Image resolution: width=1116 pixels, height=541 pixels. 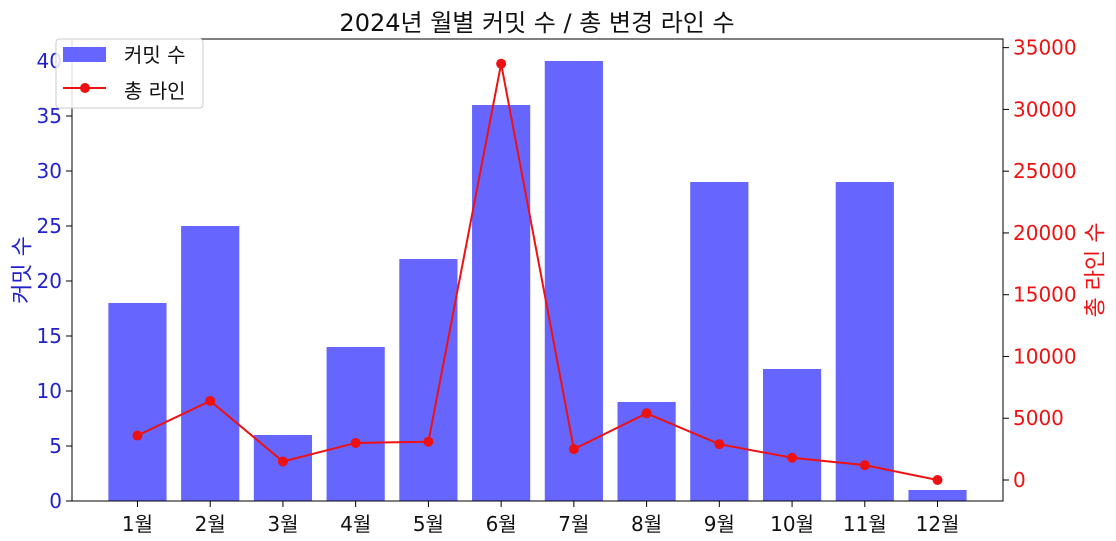 I want to click on y-right-tick-label-25000: 25000, so click(x=1045, y=171).